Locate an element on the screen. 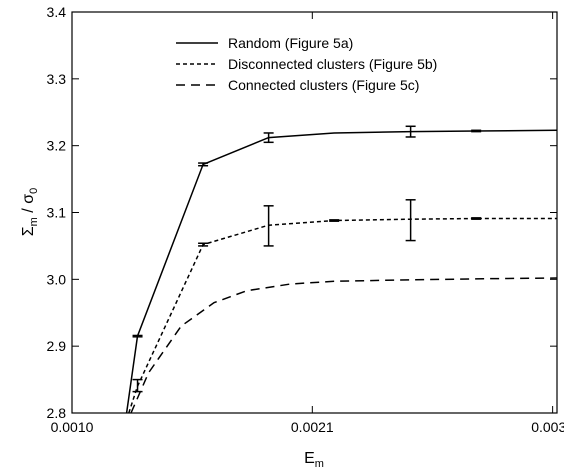 The width and height of the screenshot is (564, 468). y-tick-label: 3.1 is located at coordinates (57, 213).